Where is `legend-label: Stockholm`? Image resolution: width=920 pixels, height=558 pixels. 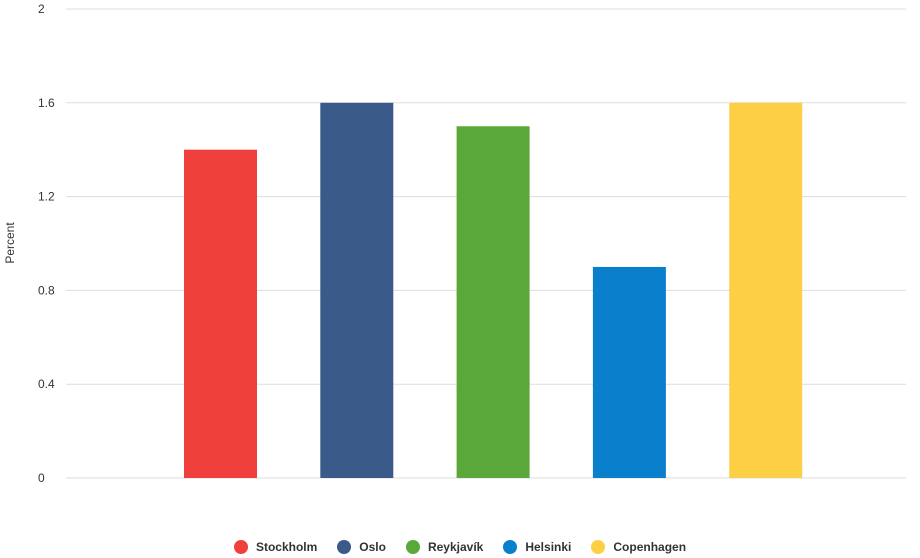 legend-label: Stockholm is located at coordinates (286, 547).